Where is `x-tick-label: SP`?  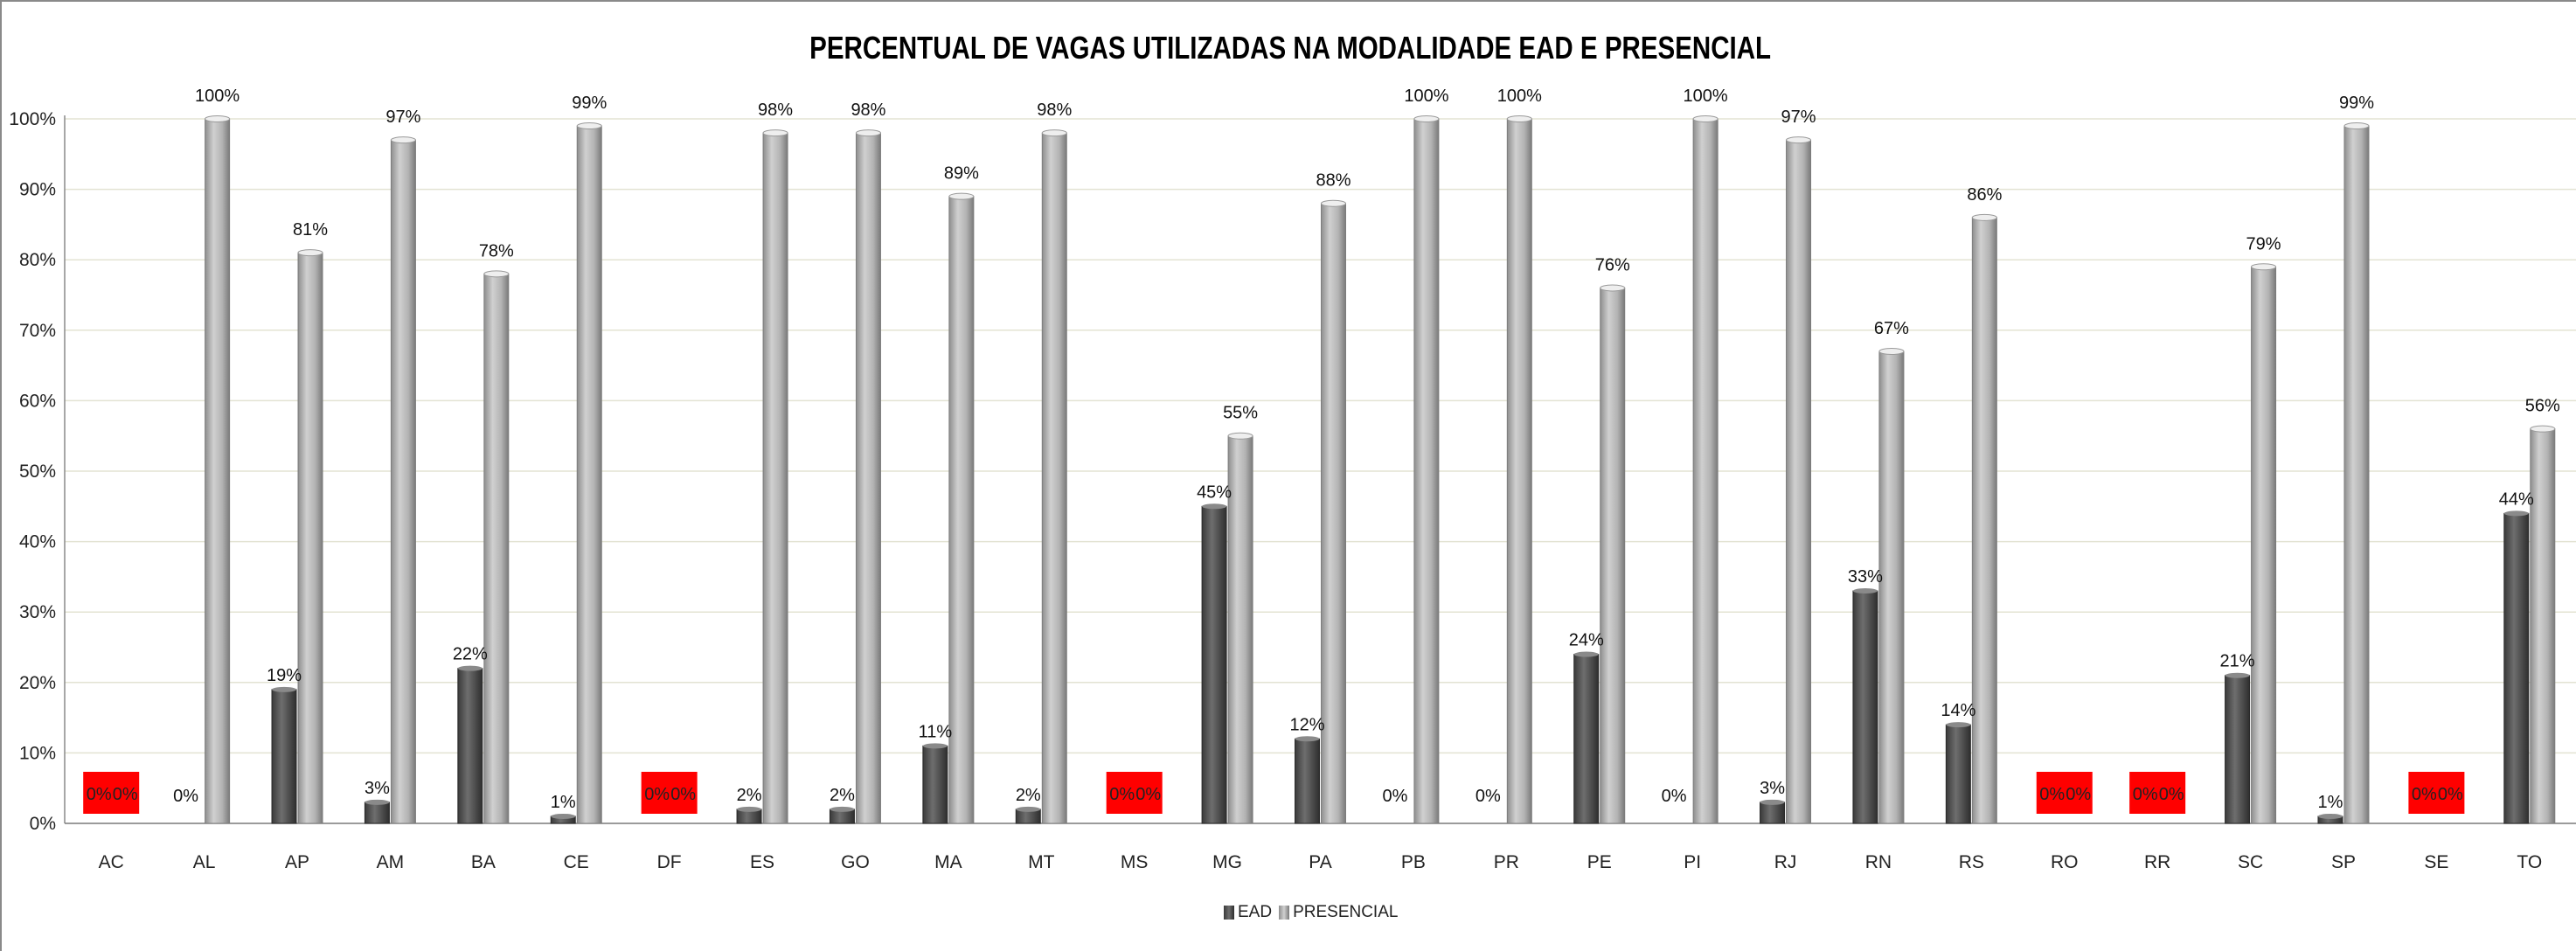 x-tick-label: SP is located at coordinates (2343, 862).